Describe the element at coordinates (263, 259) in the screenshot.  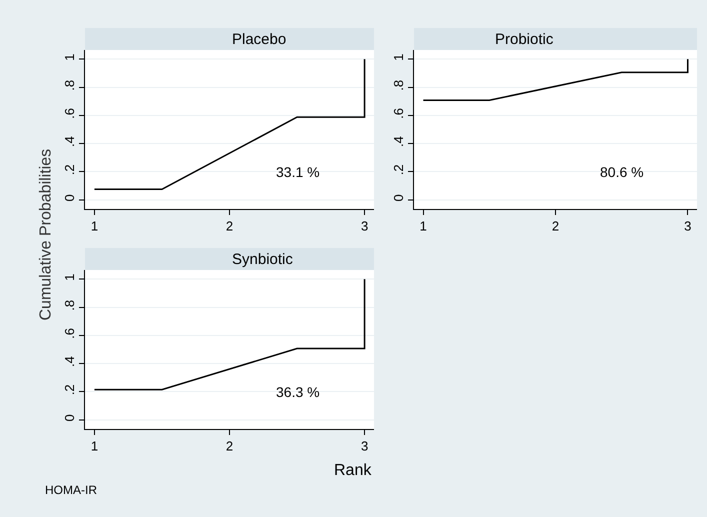
I see `chart-title: Synbiotic` at that location.